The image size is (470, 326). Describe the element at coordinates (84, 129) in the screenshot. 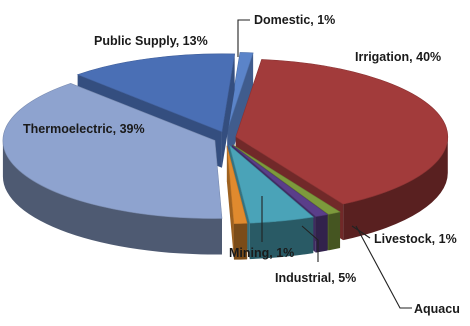

I see `label-thermoelectric: Thermoelectric, 39%` at that location.